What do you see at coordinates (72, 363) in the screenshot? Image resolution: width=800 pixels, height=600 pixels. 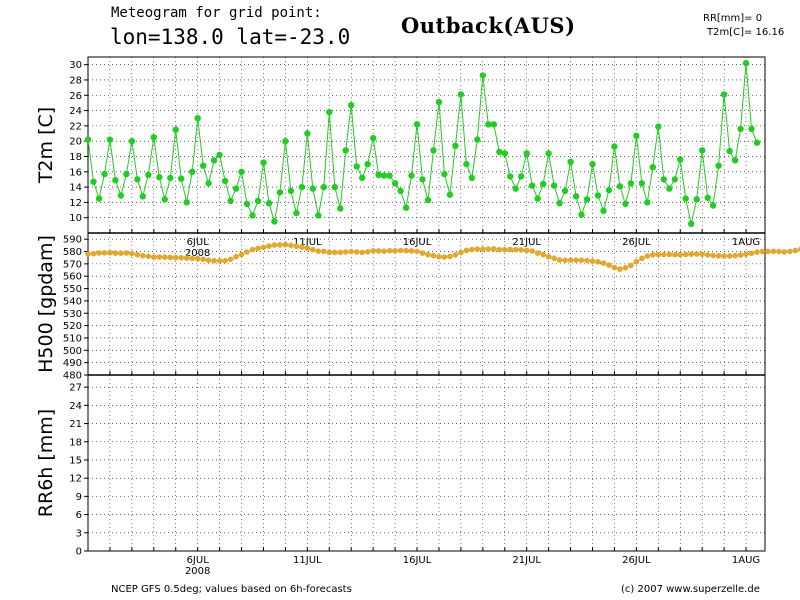 I see `h500-y-tick-label: 490` at bounding box center [72, 363].